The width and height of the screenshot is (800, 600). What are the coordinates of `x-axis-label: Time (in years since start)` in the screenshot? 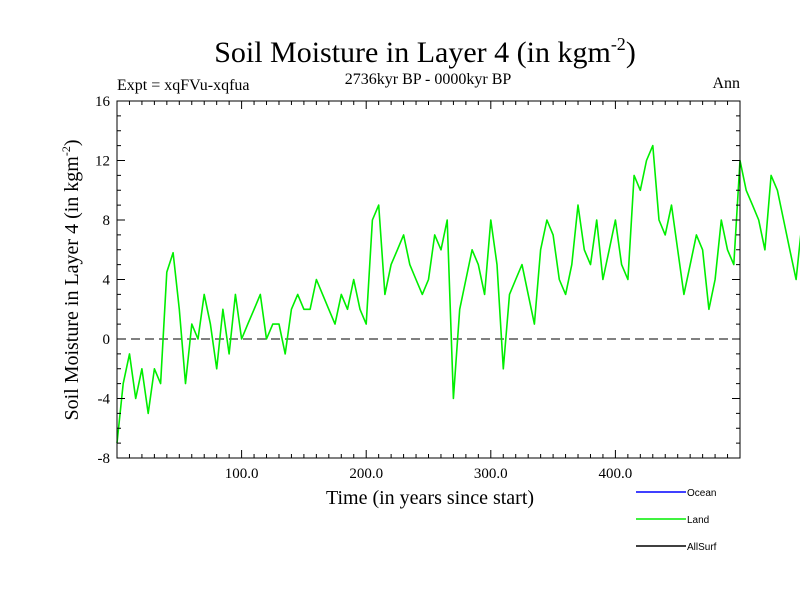 It's located at (430, 498).